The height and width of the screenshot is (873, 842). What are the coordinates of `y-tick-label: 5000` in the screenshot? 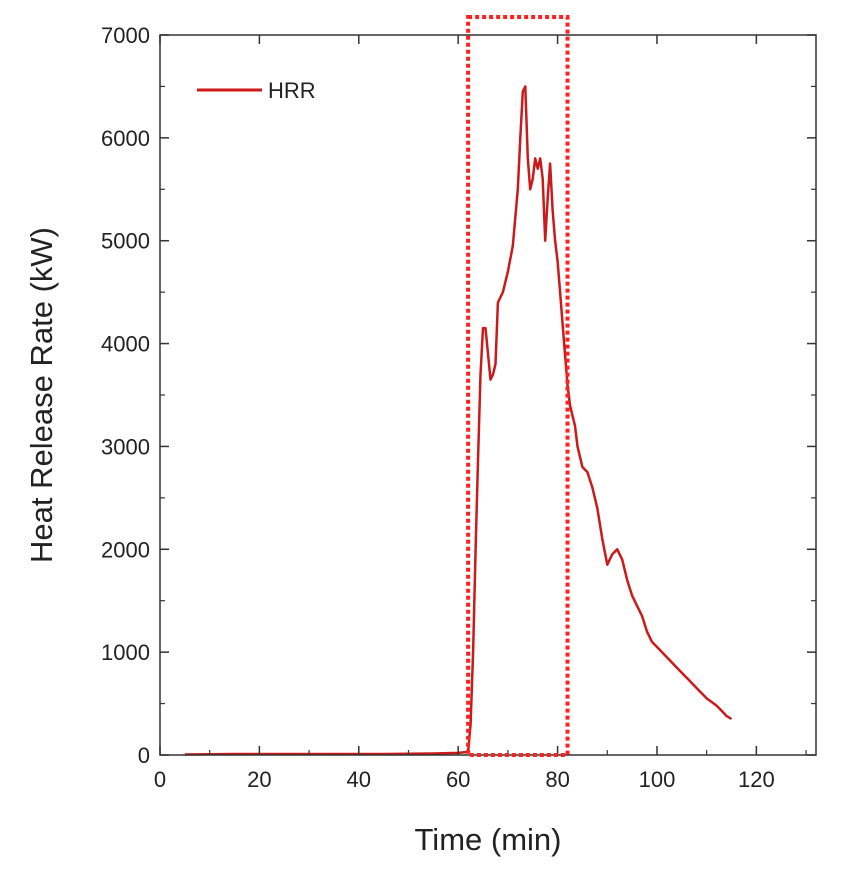 It's located at (125, 241).